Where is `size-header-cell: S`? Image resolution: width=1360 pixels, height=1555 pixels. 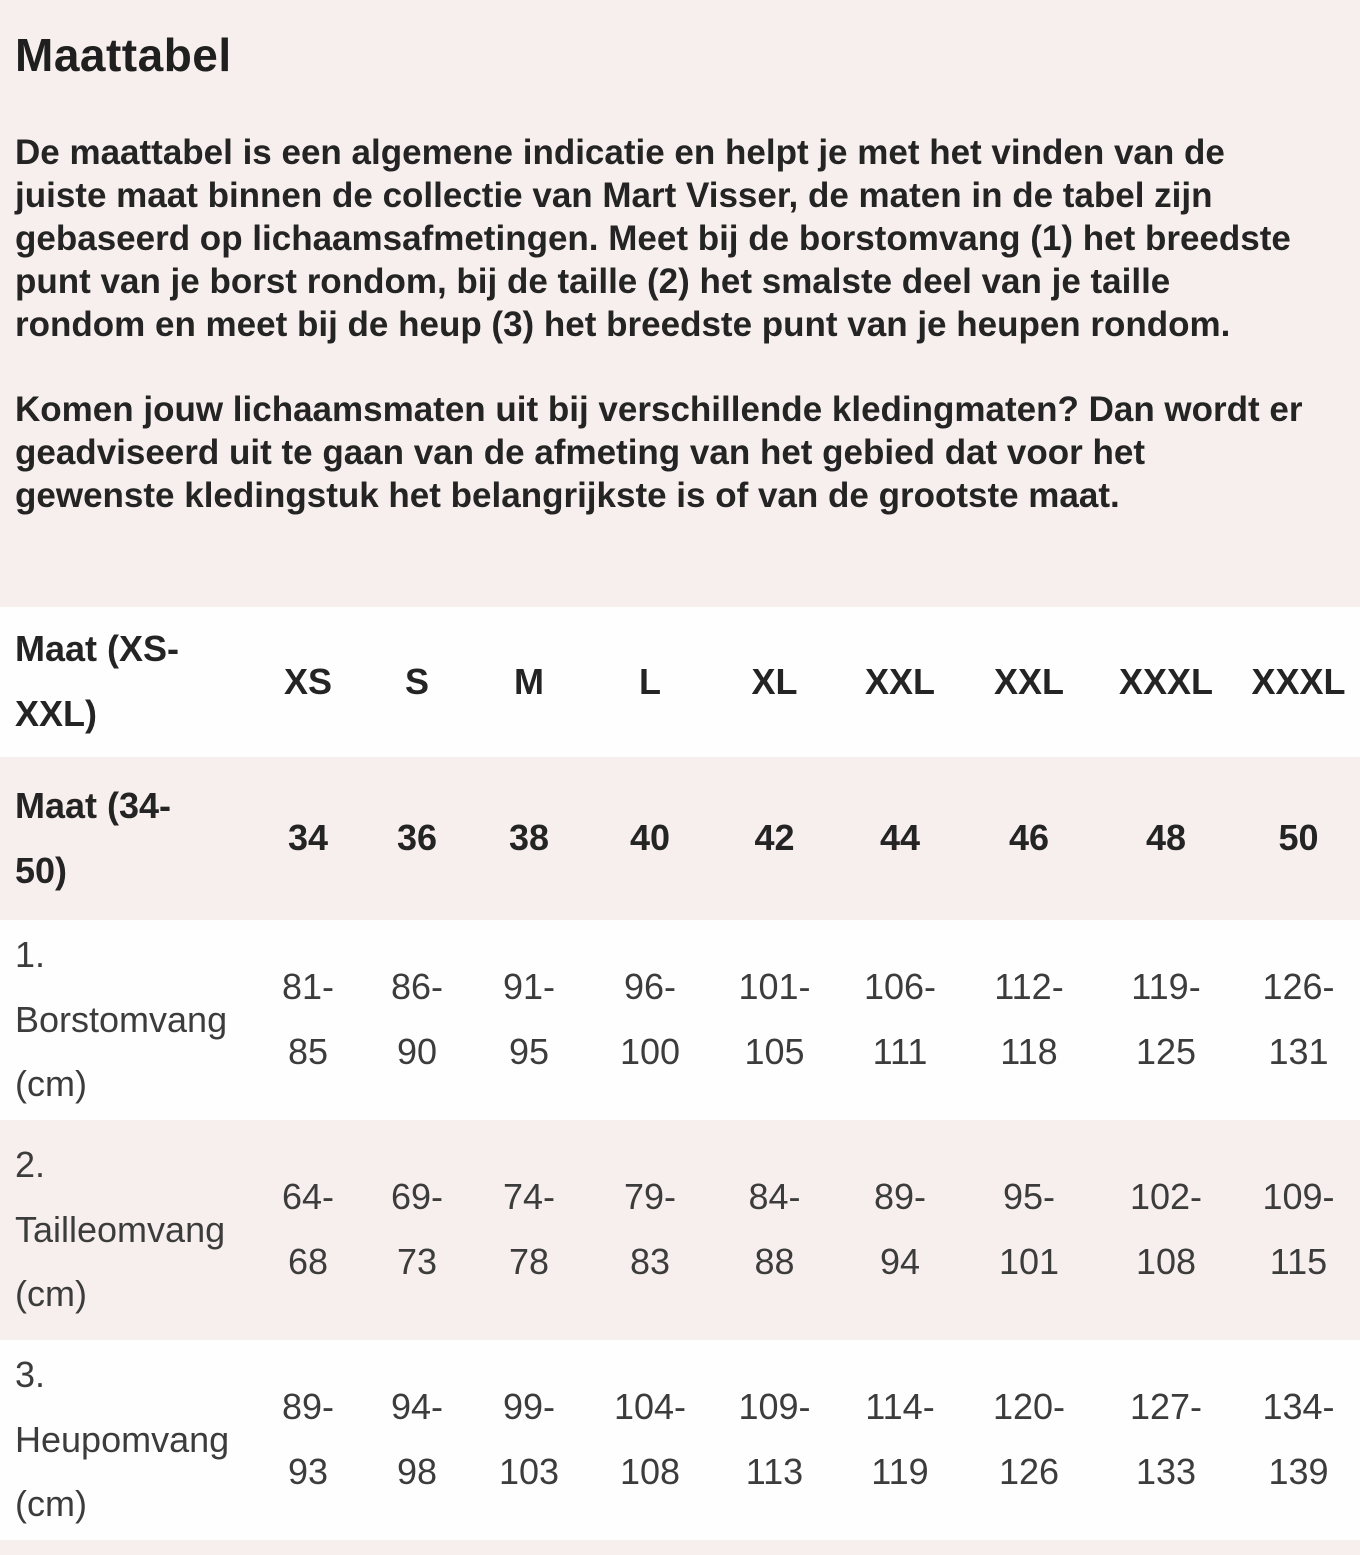
size-header-cell: S is located at coordinates (416, 681).